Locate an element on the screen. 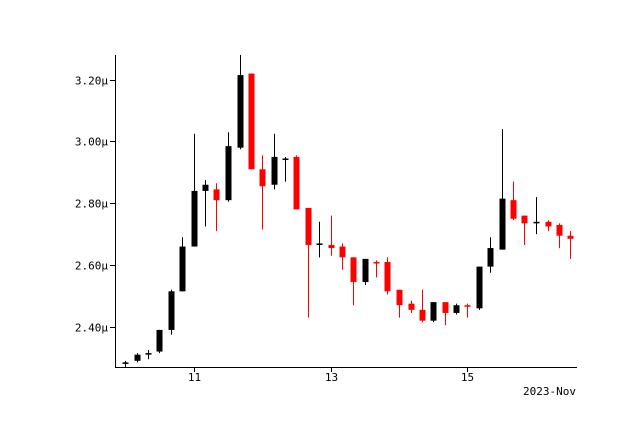 The image size is (640, 448). x-axis-label: 2023-Nov is located at coordinates (549, 391).